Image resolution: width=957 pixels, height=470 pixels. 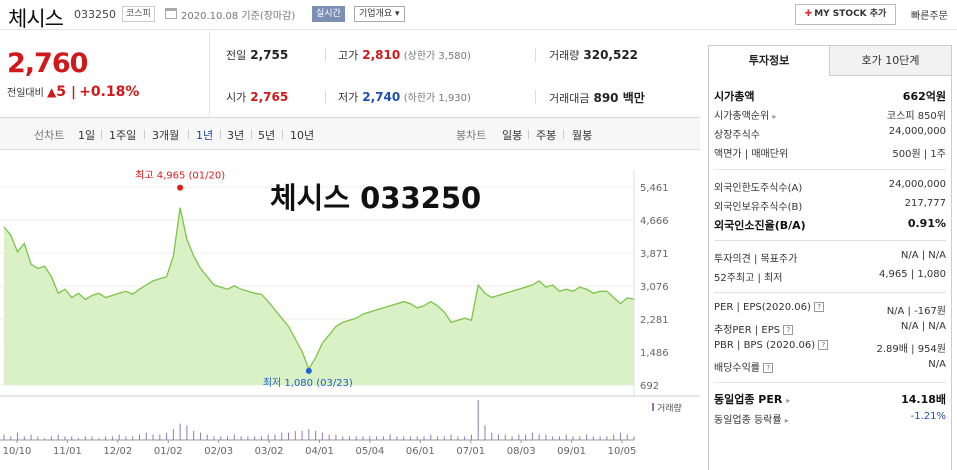 What do you see at coordinates (437, 98) in the screenshot?
I see `lower-limit: (하한가 1,930)` at bounding box center [437, 98].